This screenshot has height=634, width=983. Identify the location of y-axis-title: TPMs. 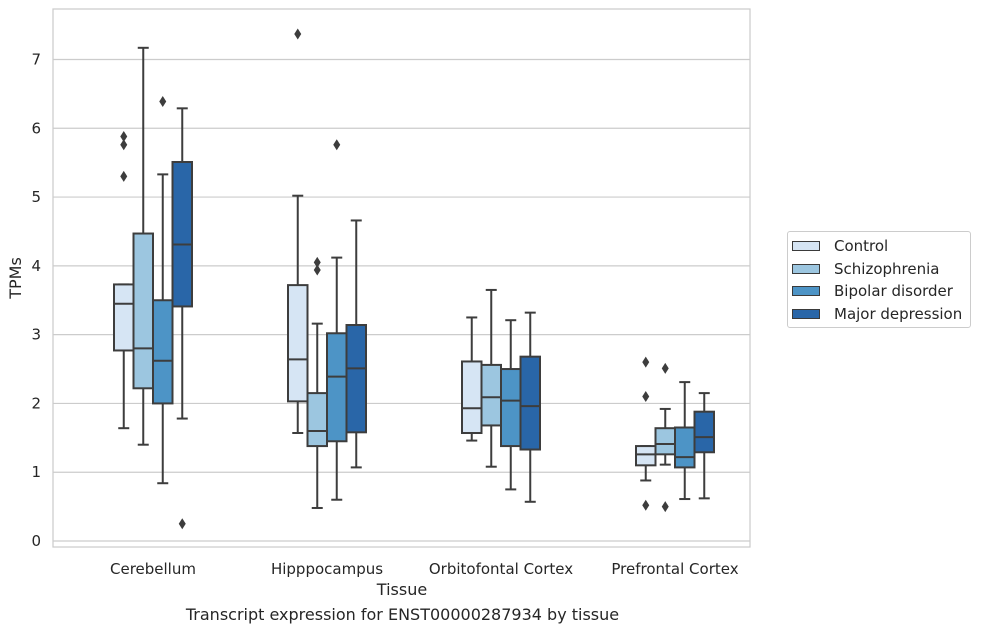
(15, 278).